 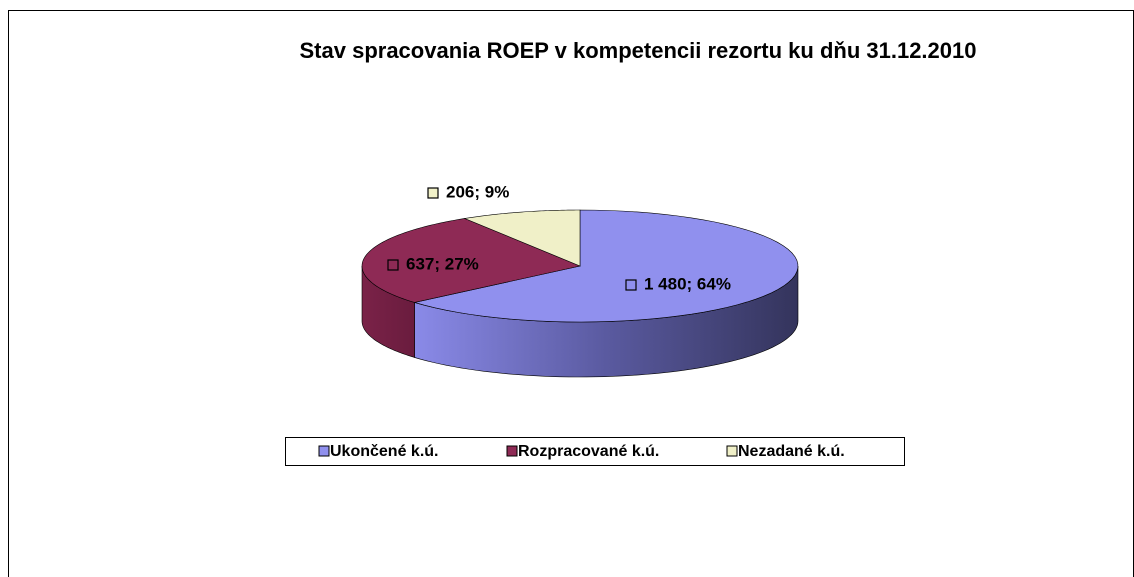 What do you see at coordinates (791, 451) in the screenshot?
I see `legend-label: Nezadané k.ú.` at bounding box center [791, 451].